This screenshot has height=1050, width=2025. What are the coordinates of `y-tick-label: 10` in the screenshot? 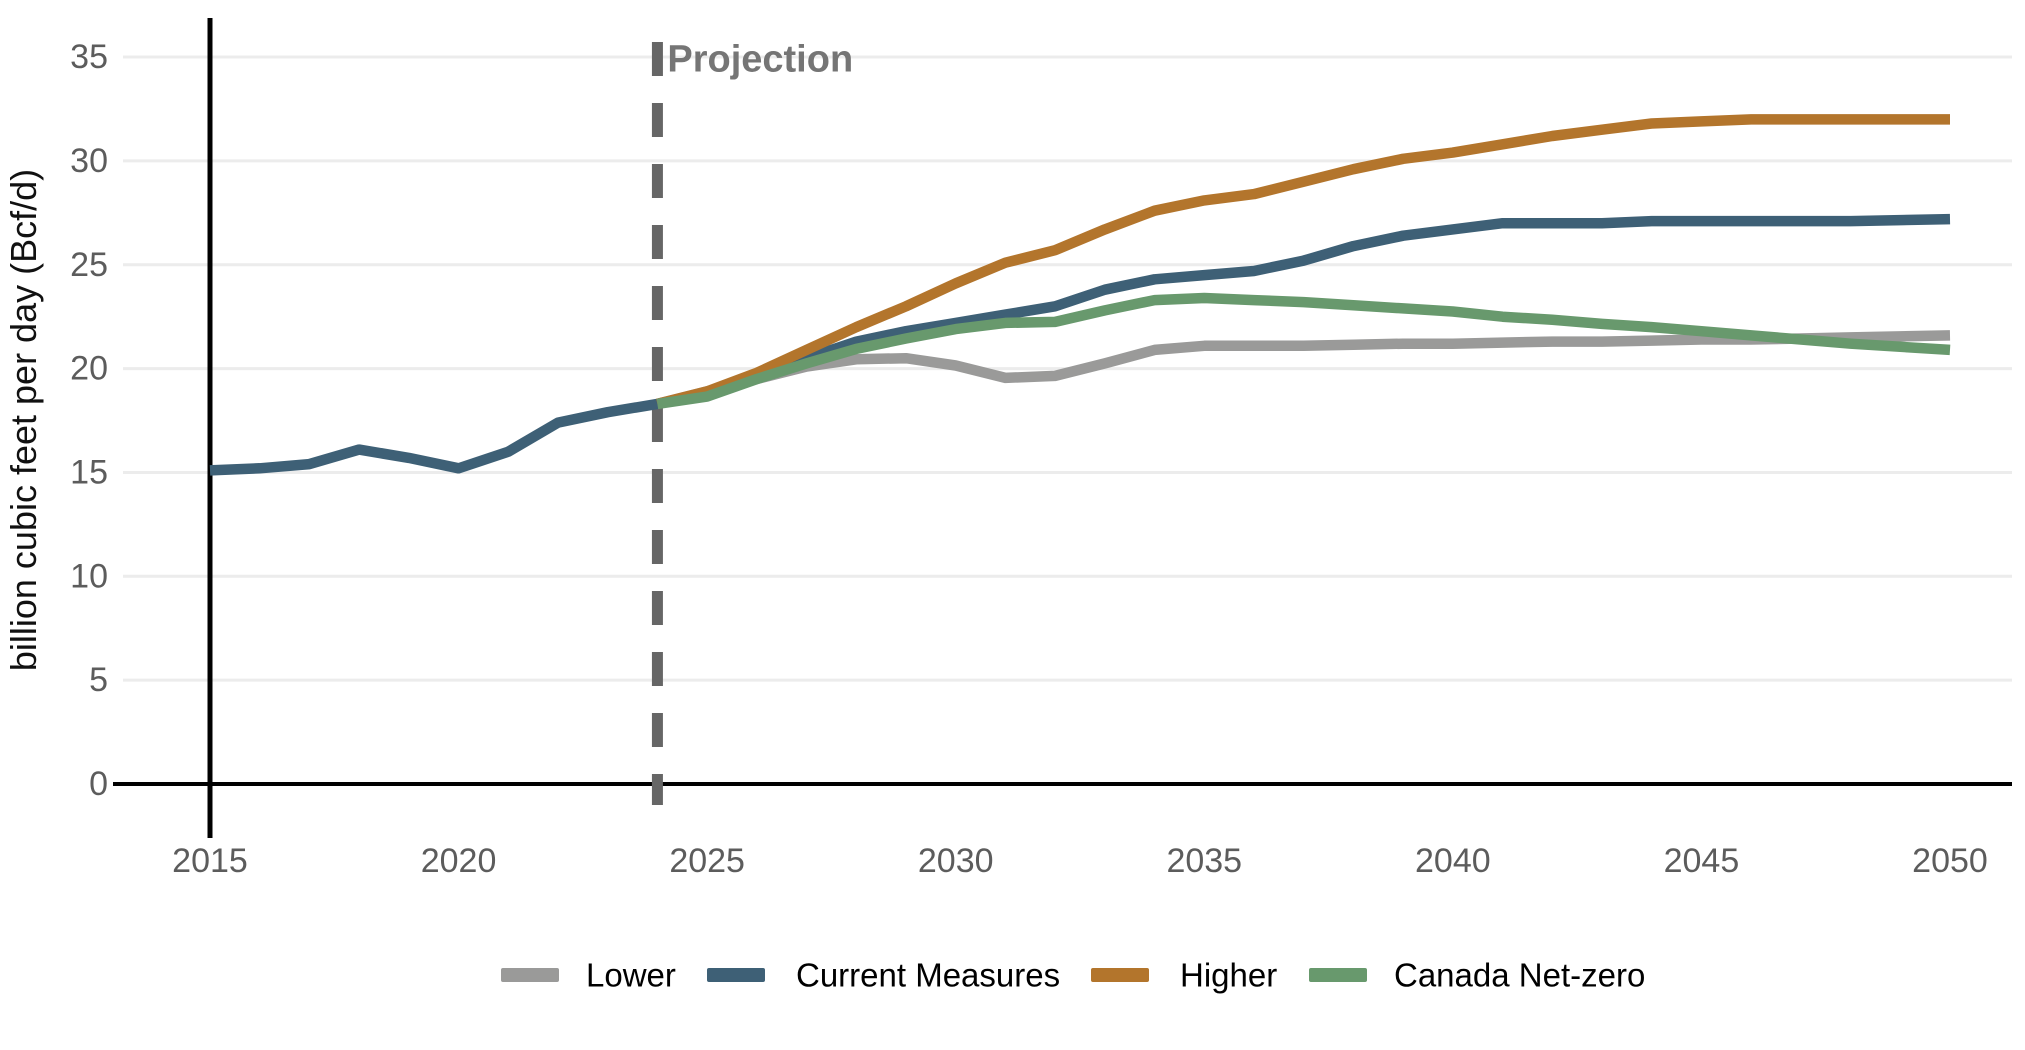 It's located at (89, 576).